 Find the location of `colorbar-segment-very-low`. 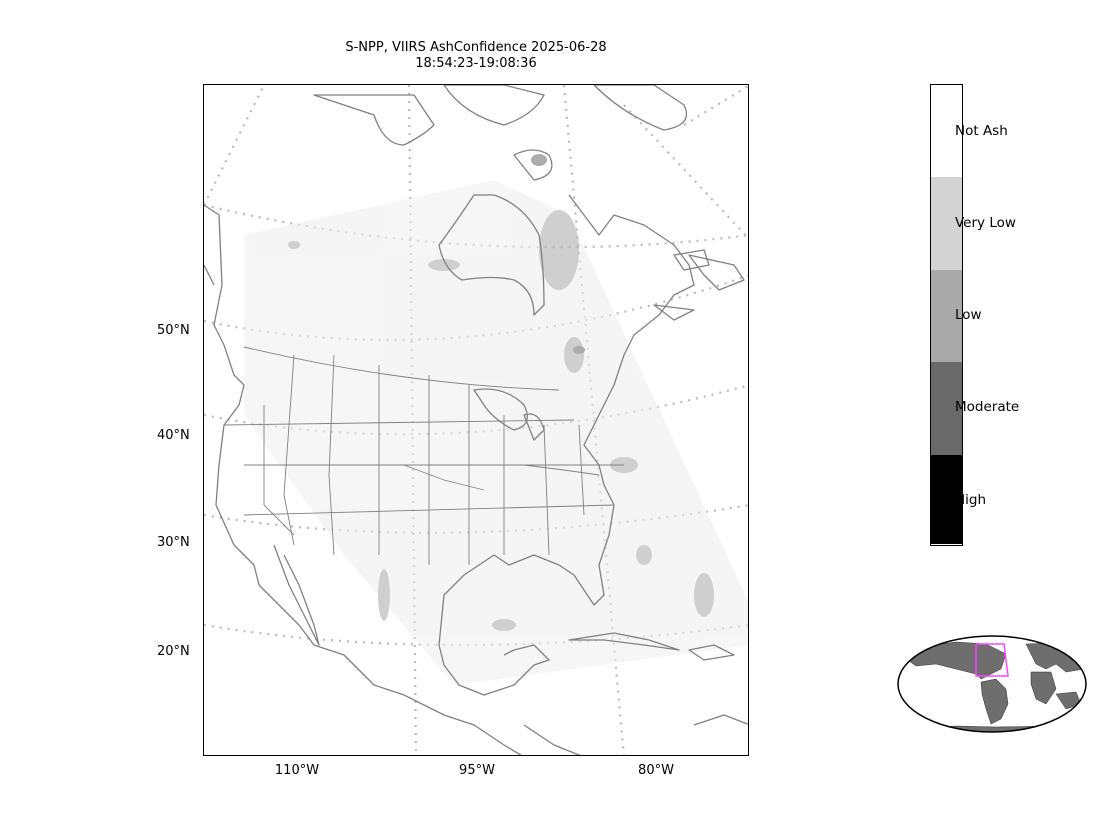

colorbar-segment-very-low is located at coordinates (946, 223).